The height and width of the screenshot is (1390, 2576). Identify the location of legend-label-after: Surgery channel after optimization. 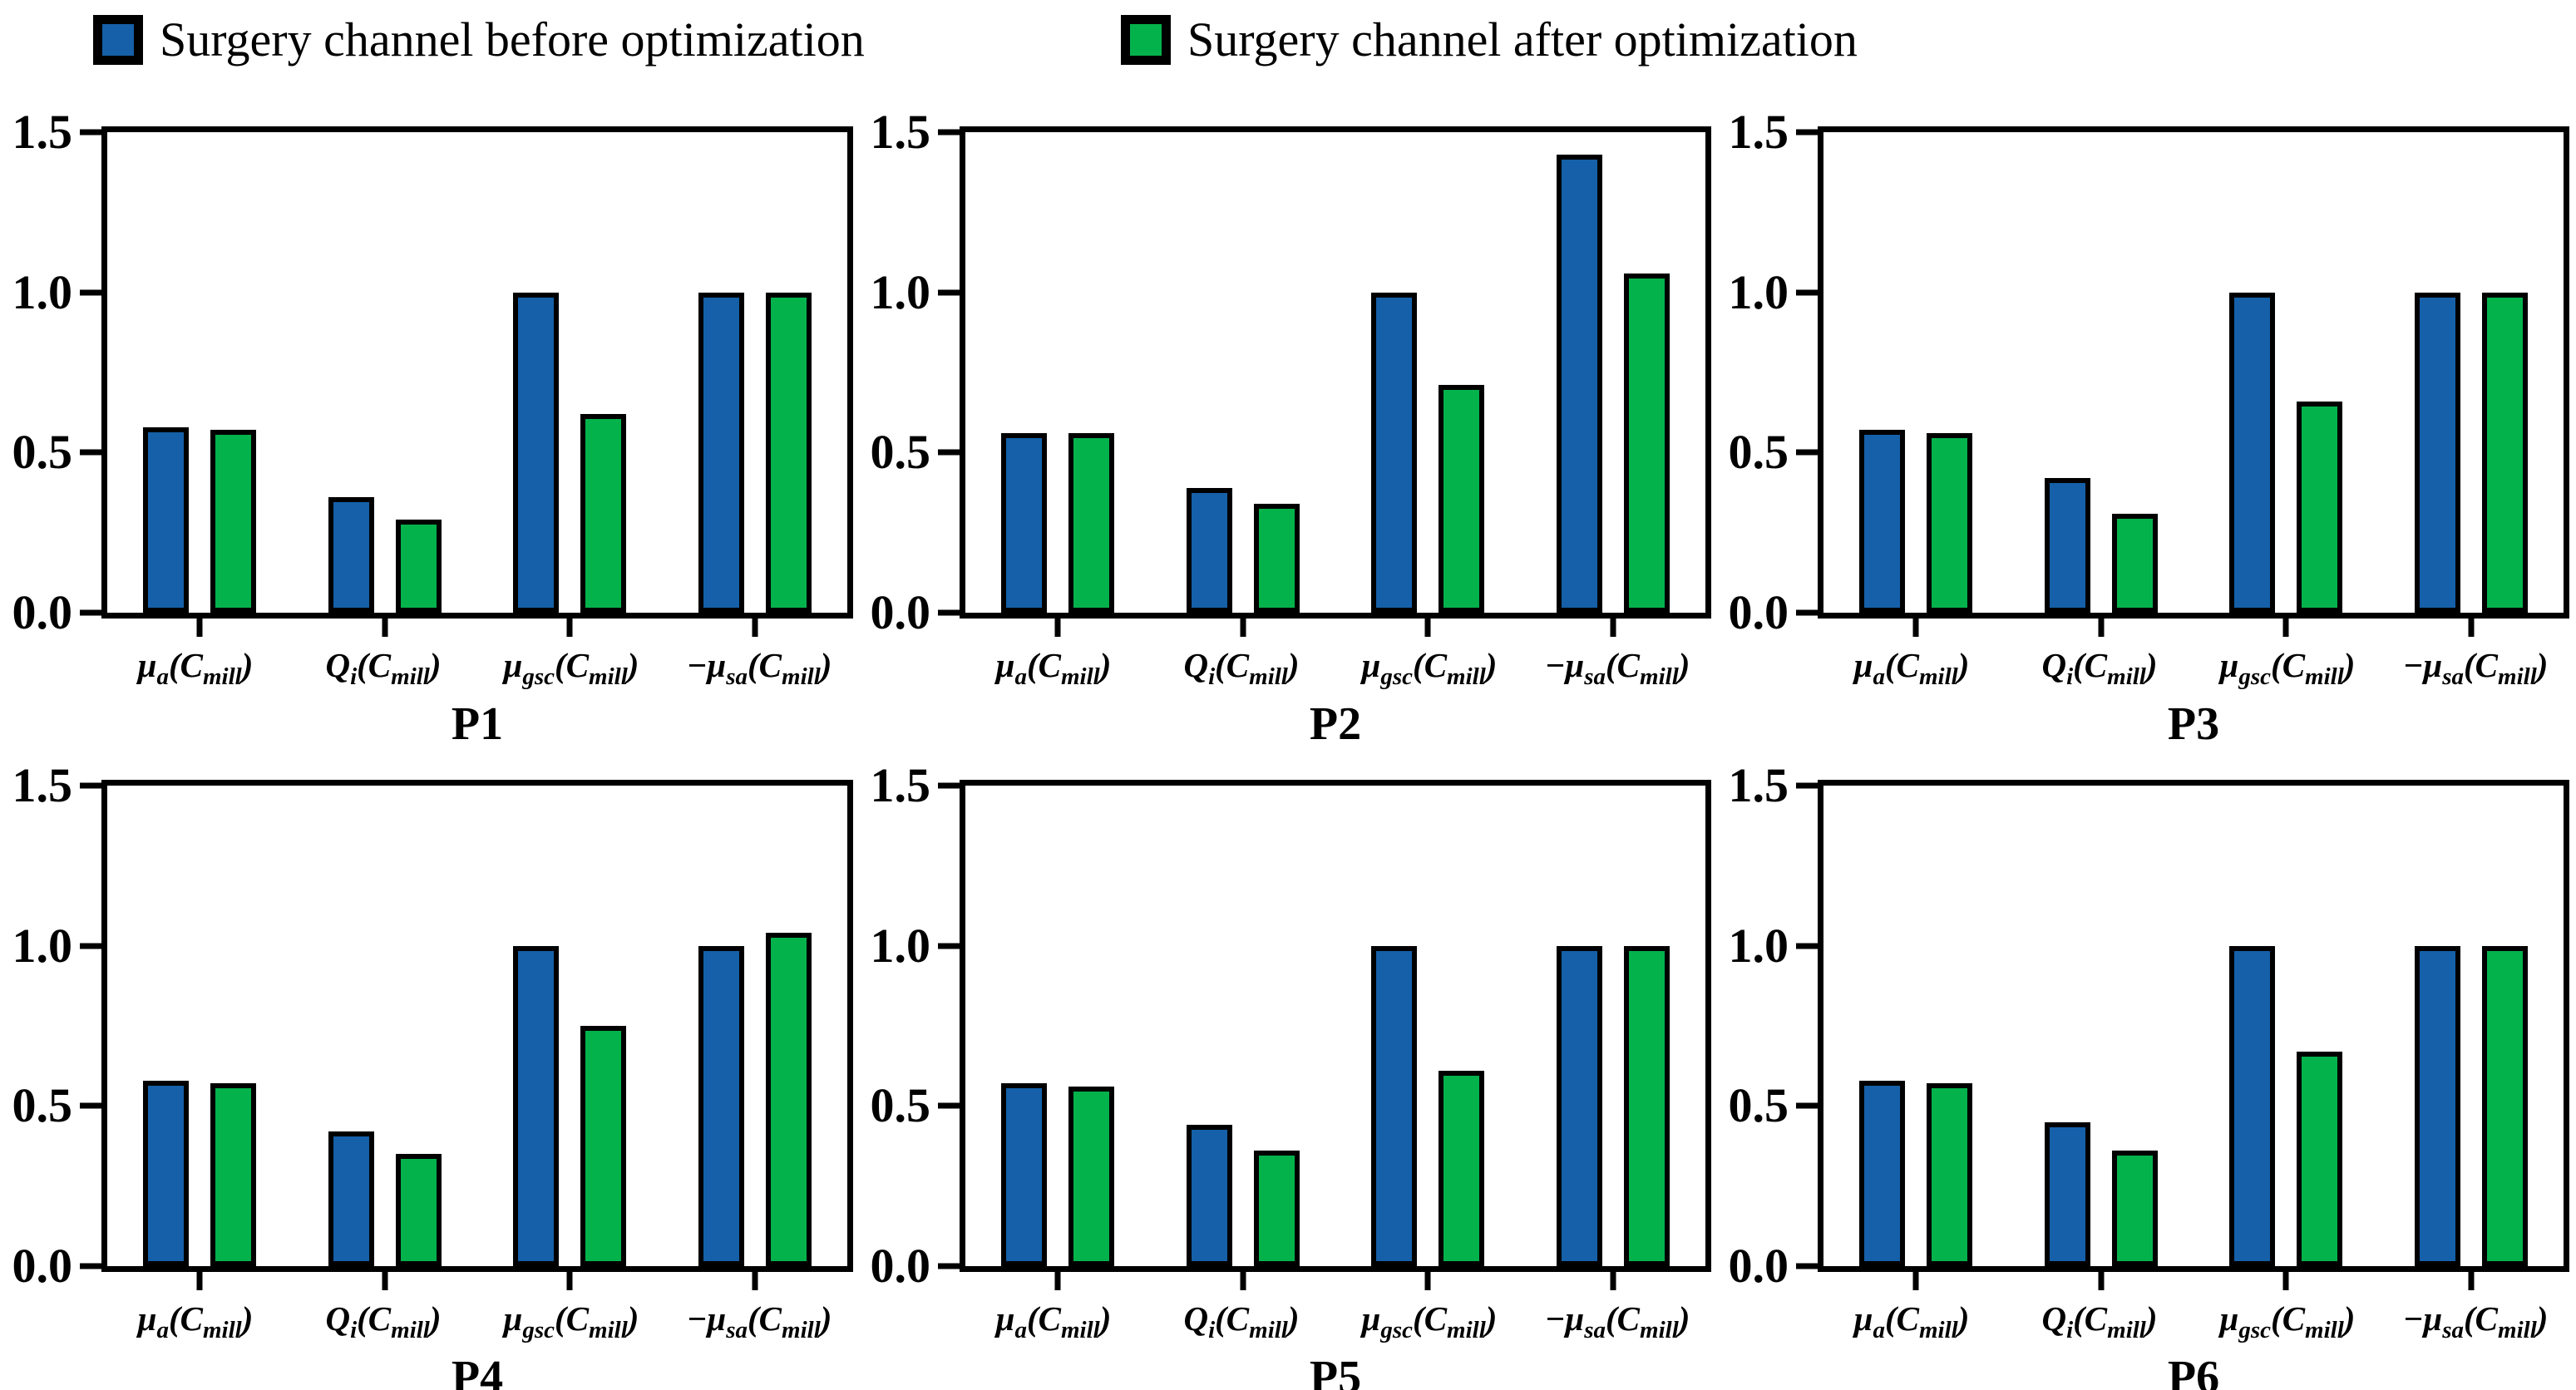
(1522, 39).